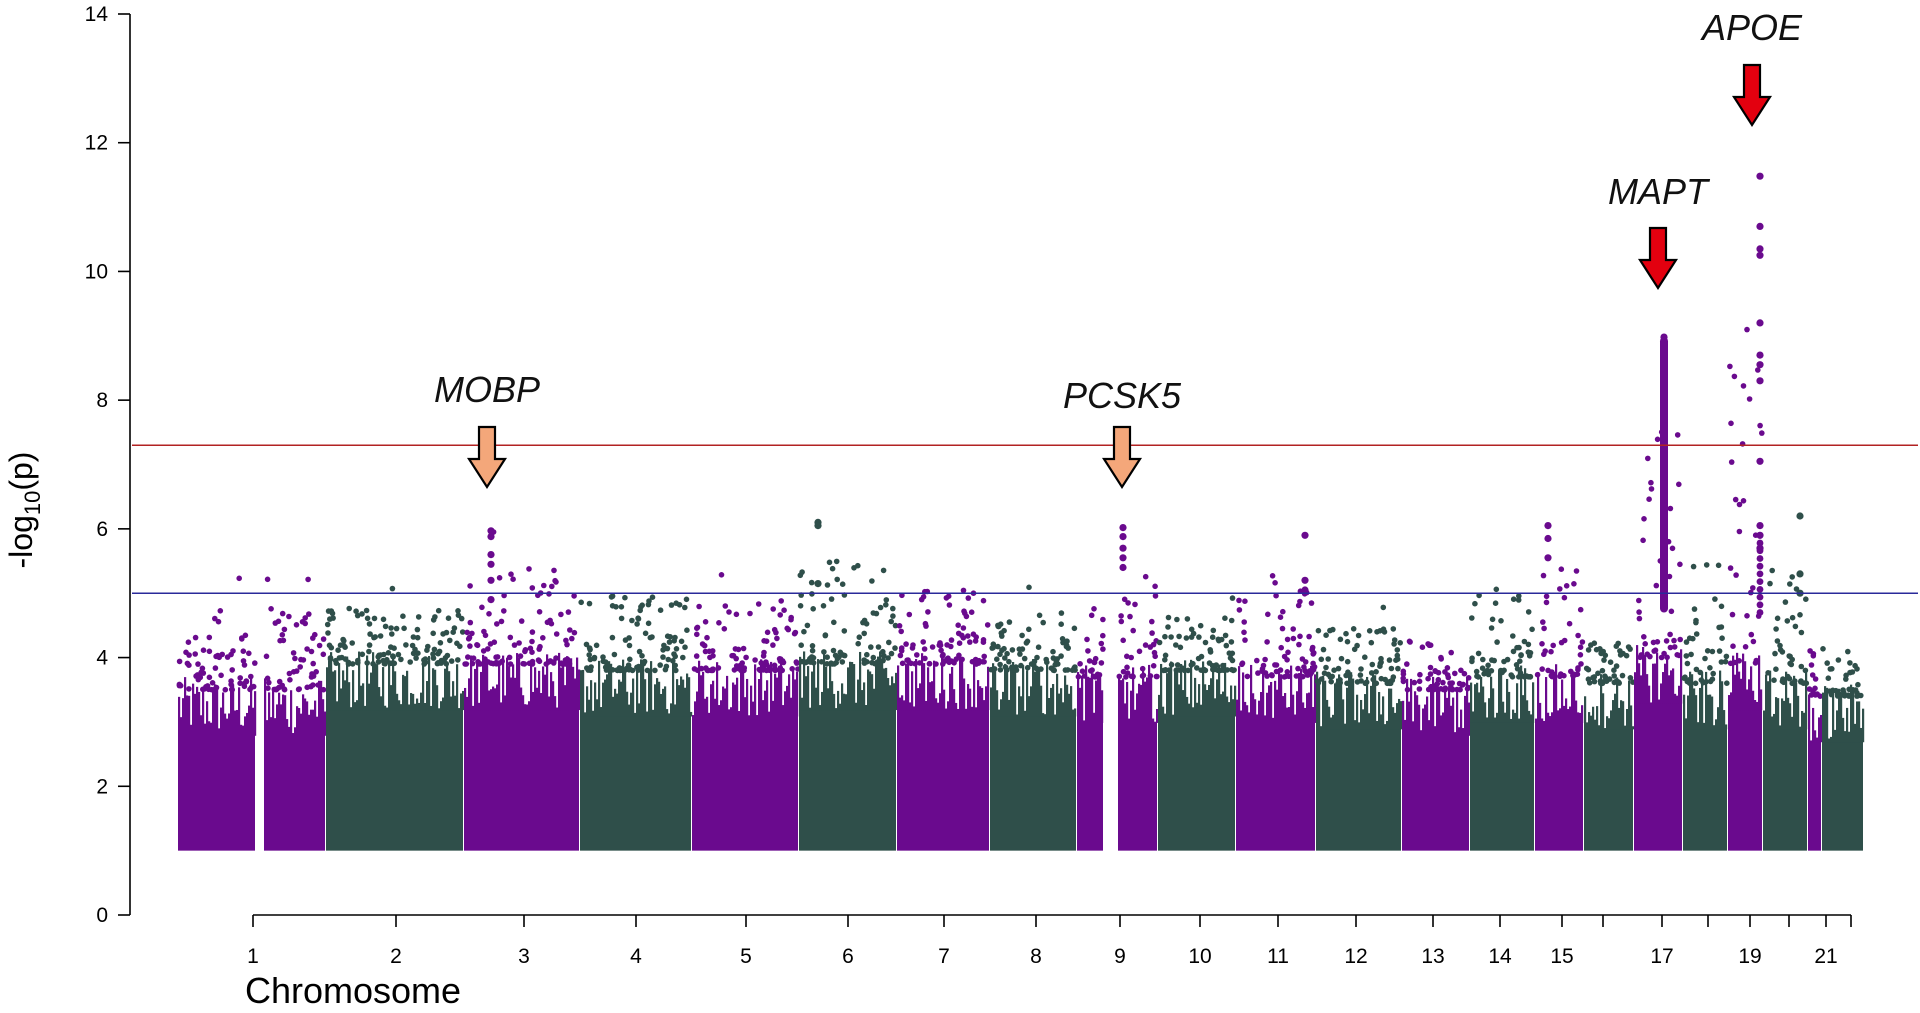  Describe the element at coordinates (818, 553) in the screenshot. I see `chromosome-6-top-hits` at that location.